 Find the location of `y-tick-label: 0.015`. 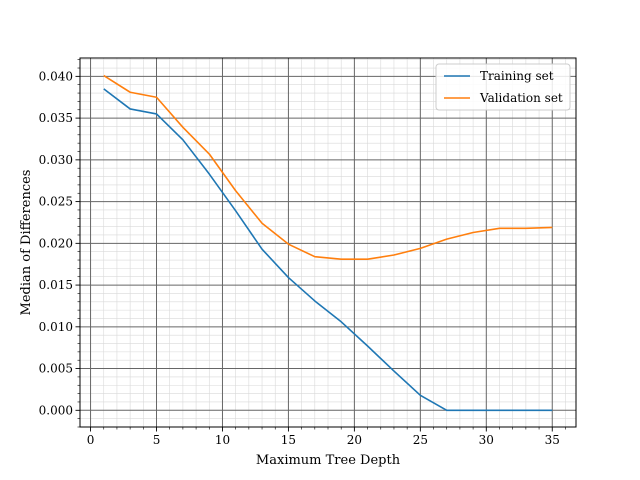

y-tick-label: 0.015 is located at coordinates (56, 285).